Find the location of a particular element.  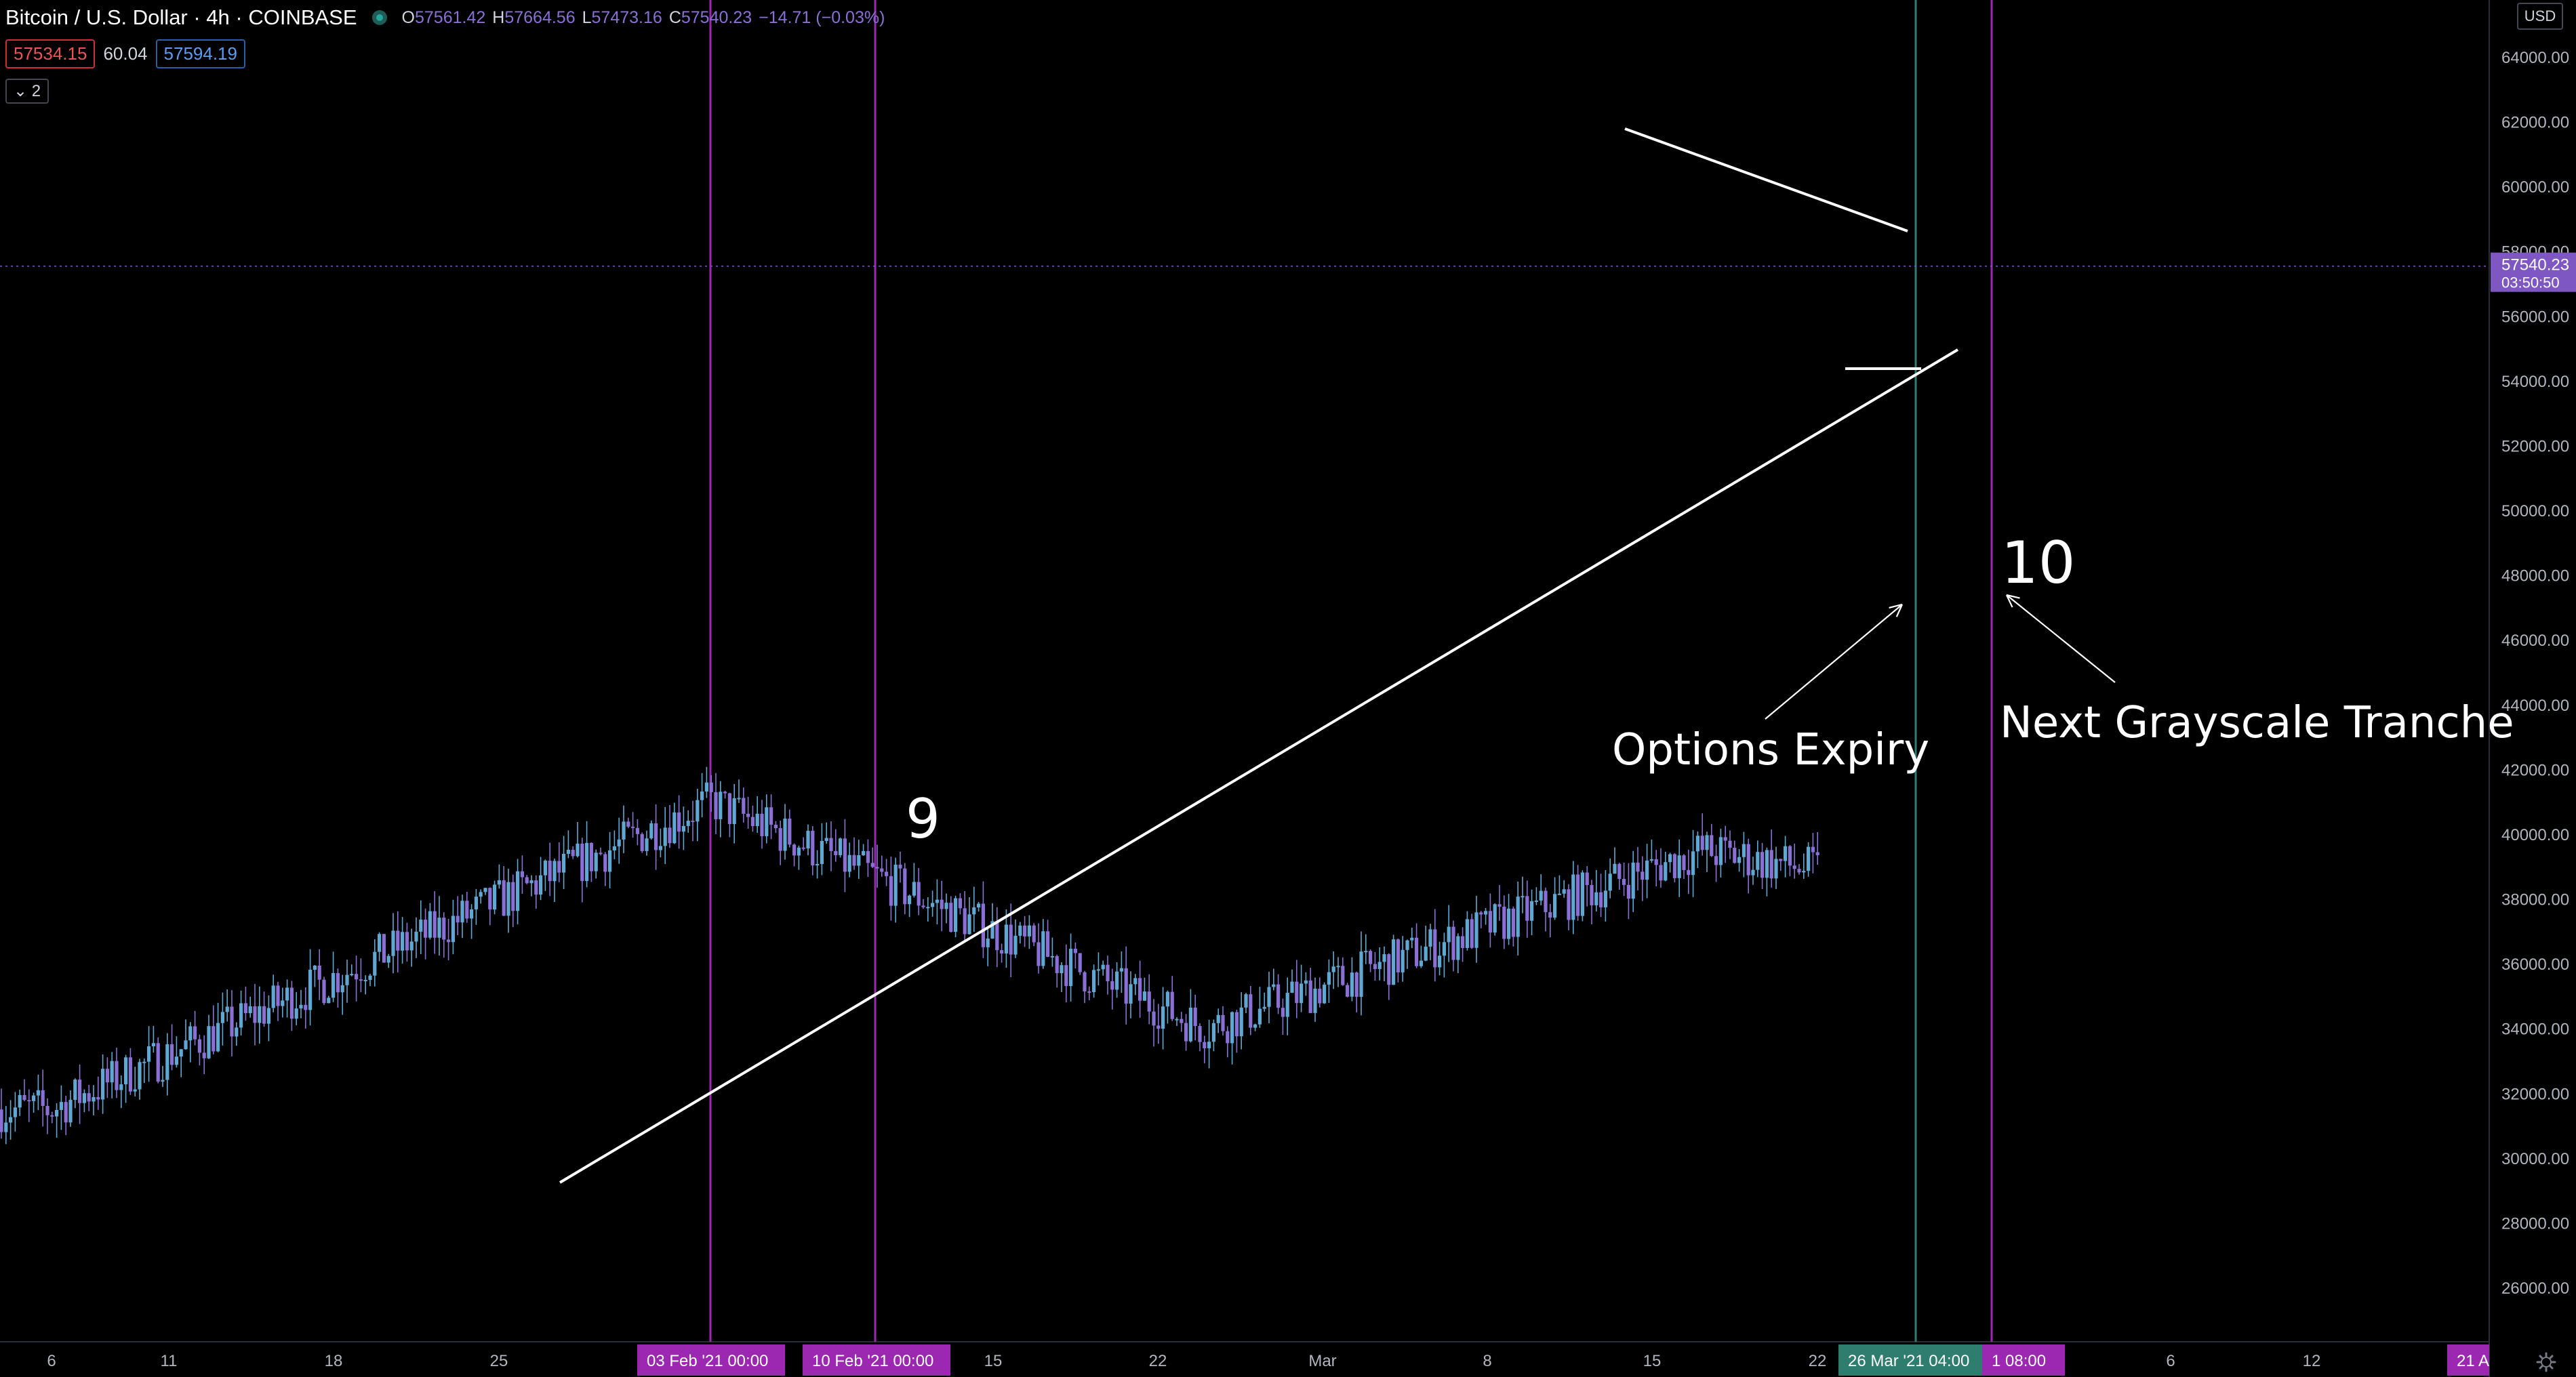

symbol-title: Bitcoin / U.S. Dollar · 4h · COINBASE is located at coordinates (181, 17).